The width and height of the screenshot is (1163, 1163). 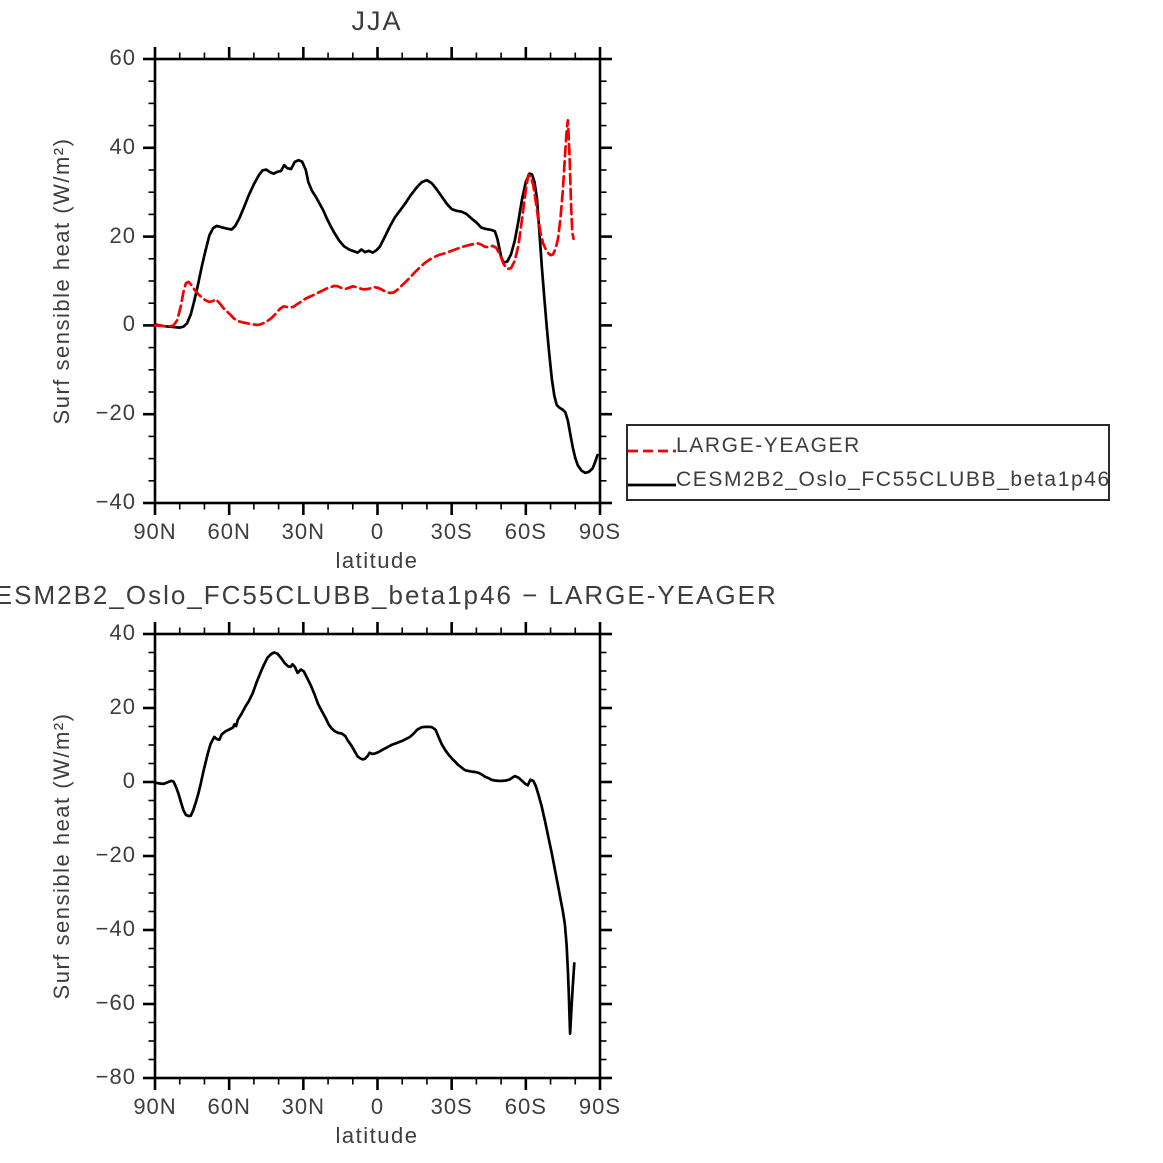 What do you see at coordinates (129, 324) in the screenshot?
I see `top-y-tick-label: 0` at bounding box center [129, 324].